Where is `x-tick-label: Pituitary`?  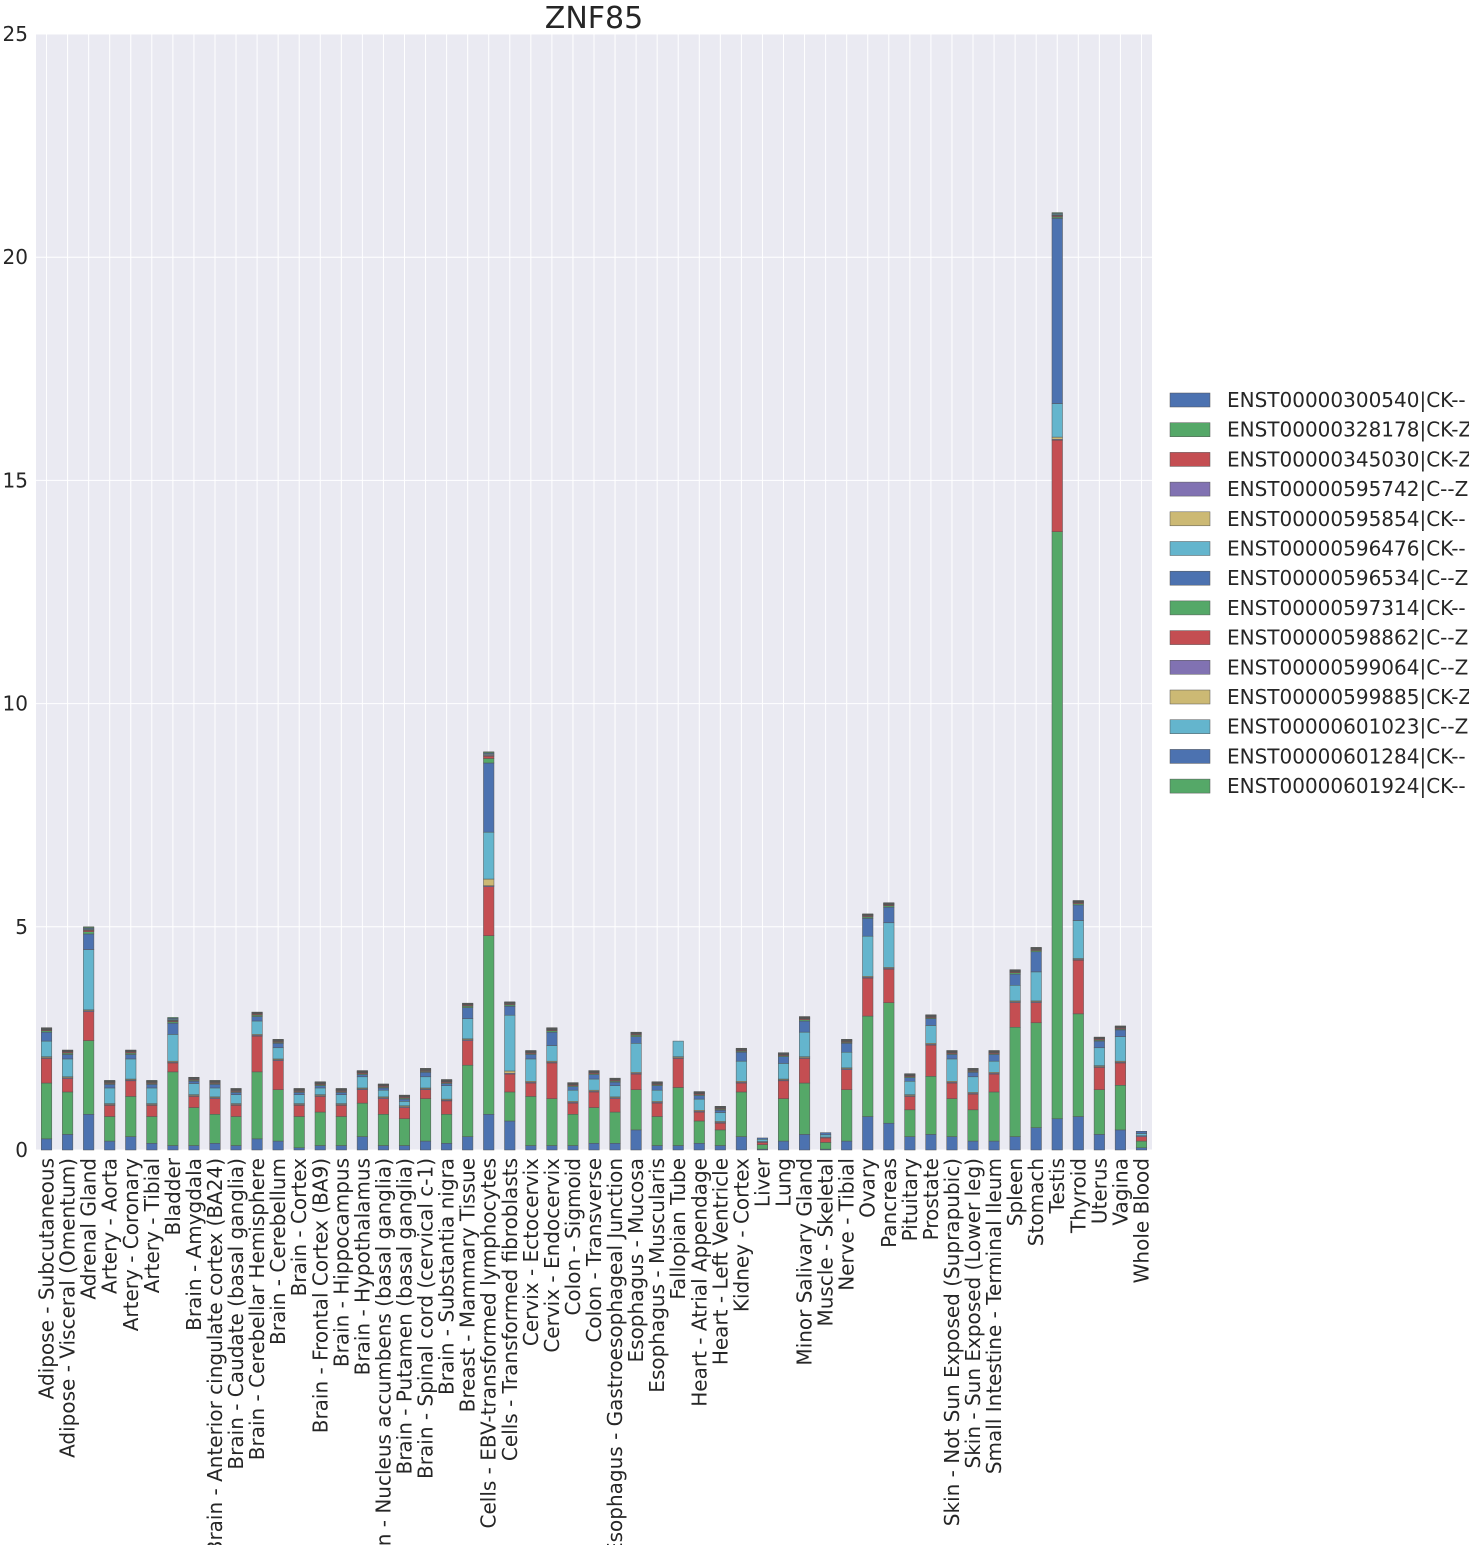 x-tick-label: Pituitary is located at coordinates (910, 1200).